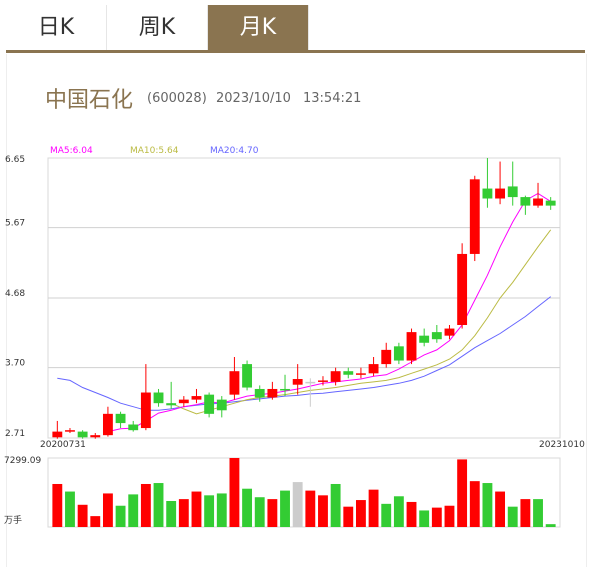 The image size is (589, 567). What do you see at coordinates (22, 461) in the screenshot?
I see `volume-max-label: 7299.09` at bounding box center [22, 461].